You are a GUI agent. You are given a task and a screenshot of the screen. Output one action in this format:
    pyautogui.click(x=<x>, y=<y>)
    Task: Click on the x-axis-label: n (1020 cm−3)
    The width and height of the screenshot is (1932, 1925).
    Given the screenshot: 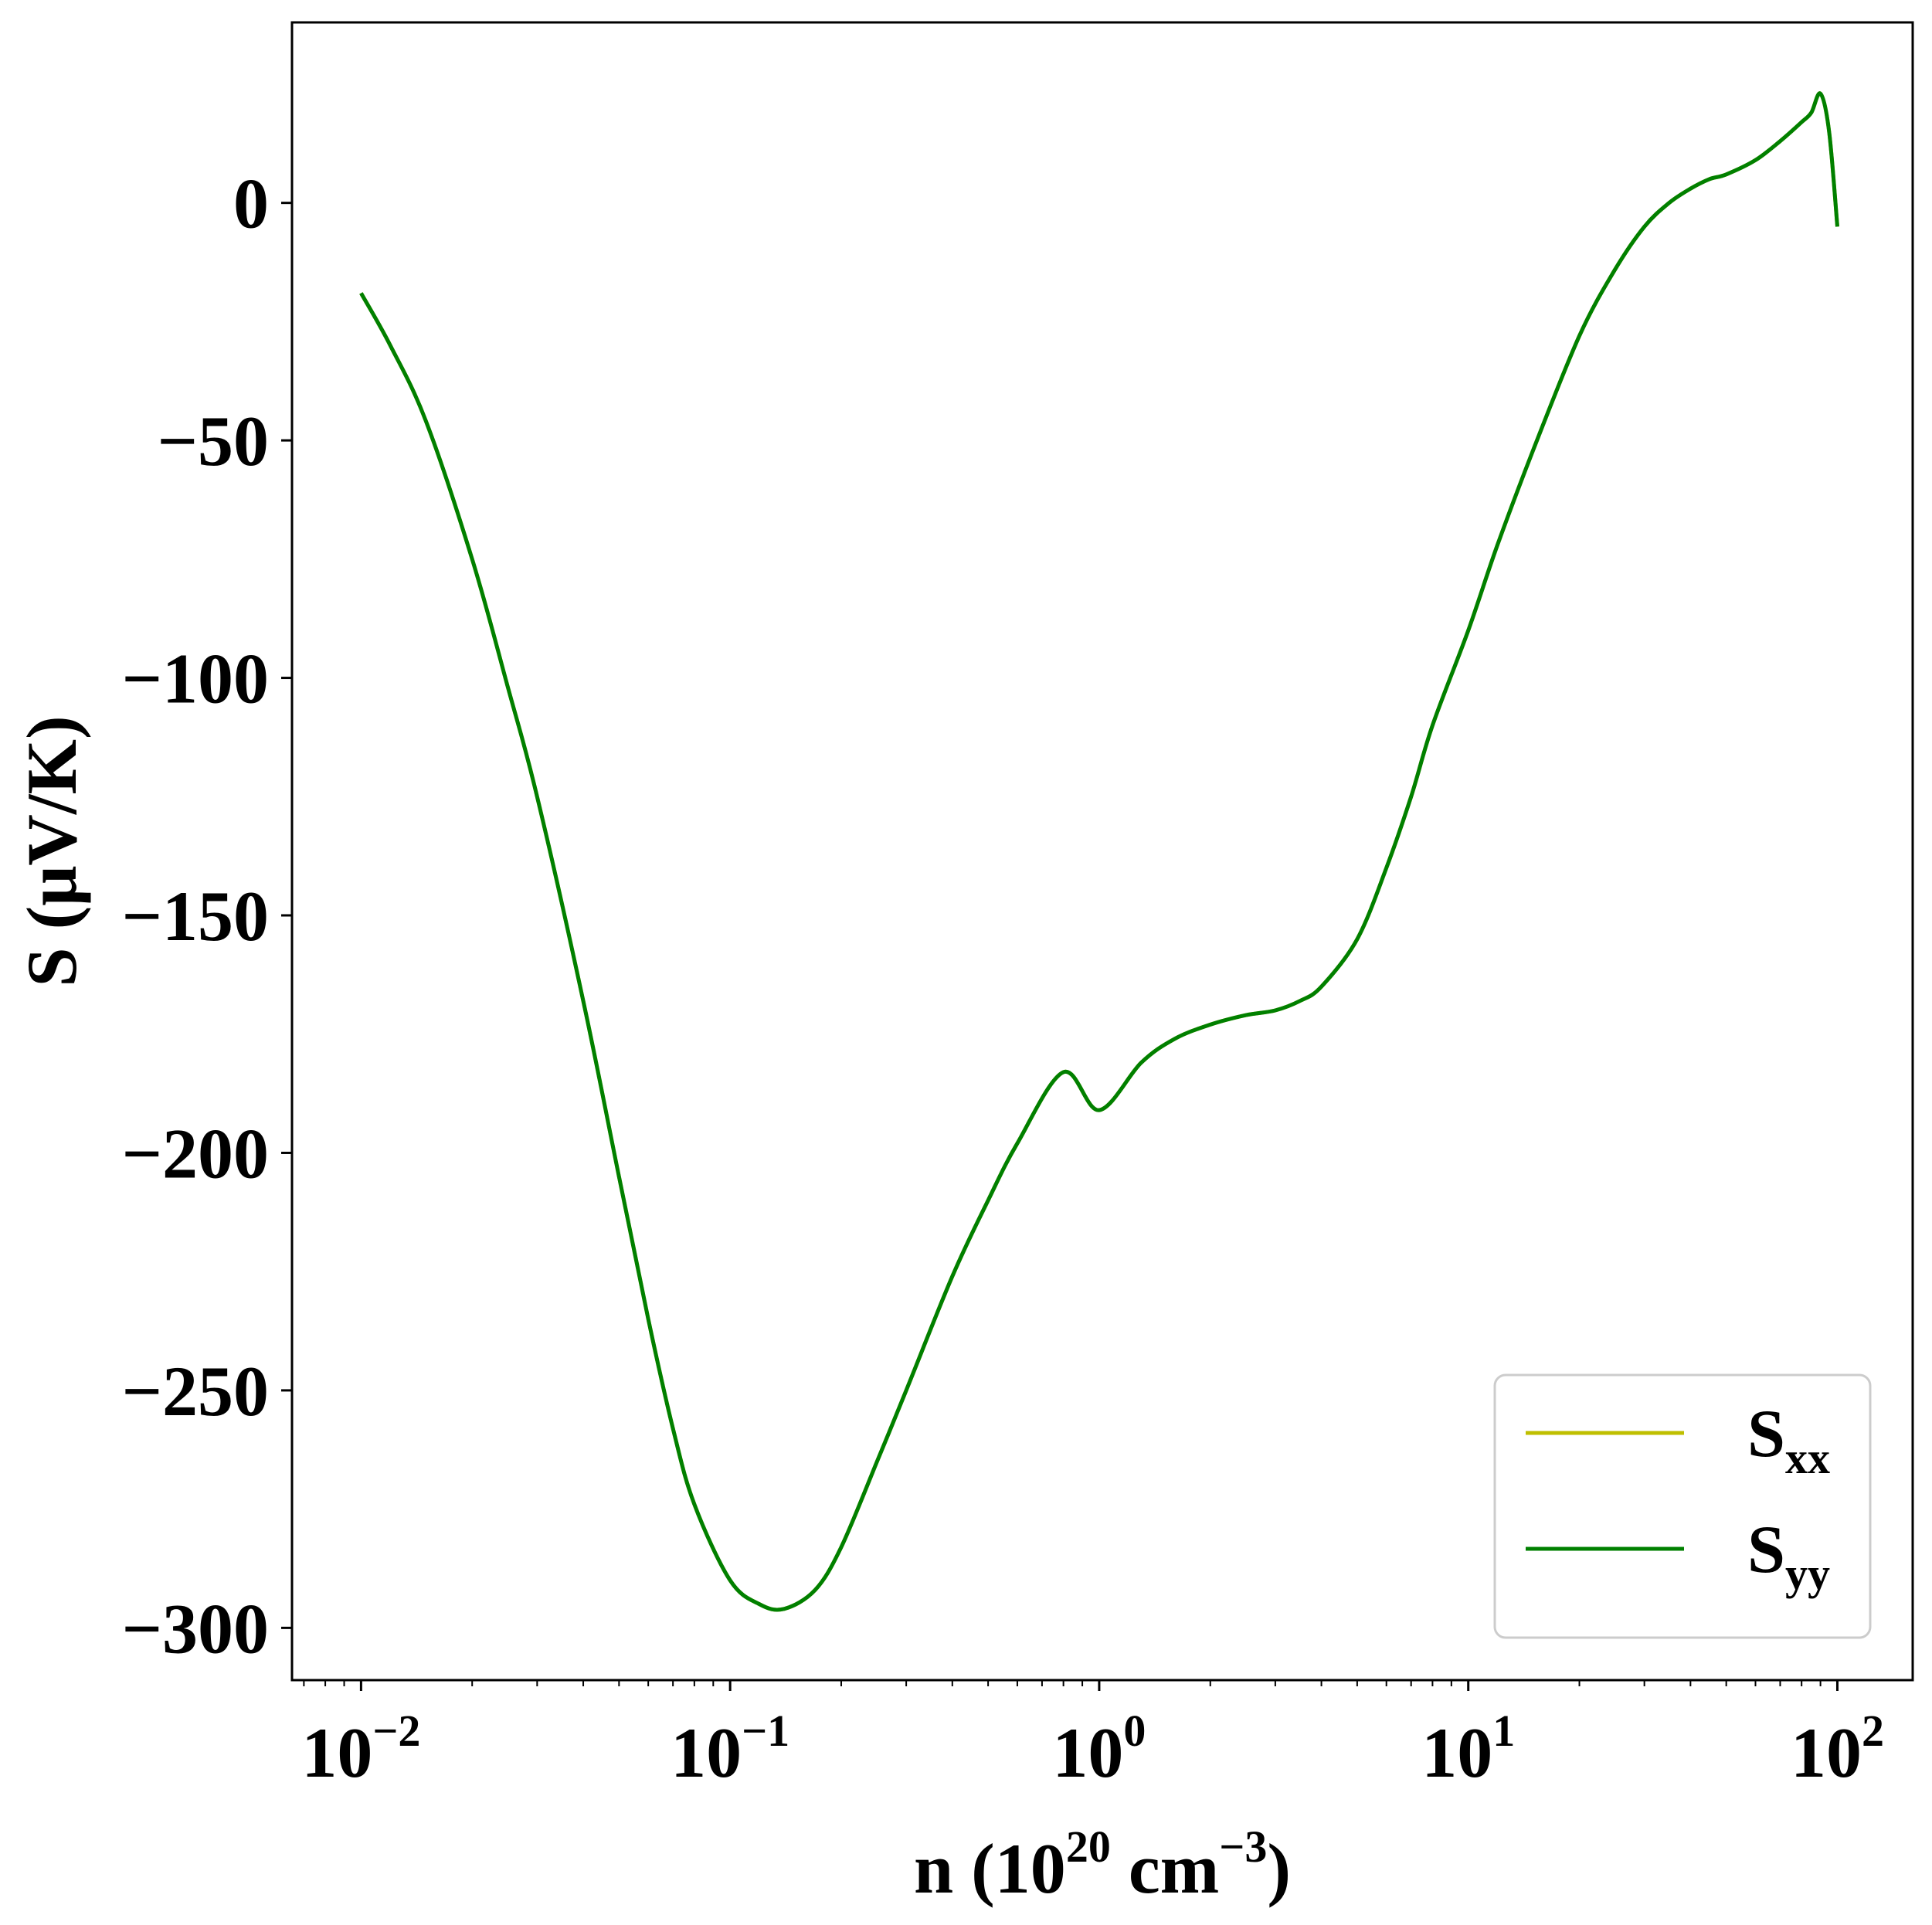 What is the action you would take?
    pyautogui.click(x=1102, y=1864)
    